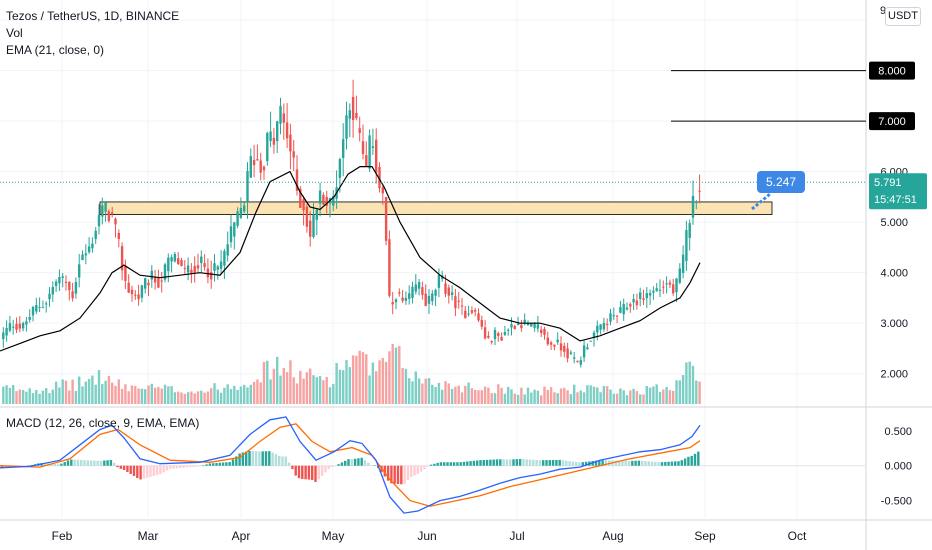  What do you see at coordinates (148, 536) in the screenshot?
I see `time-tick-label: Mar` at bounding box center [148, 536].